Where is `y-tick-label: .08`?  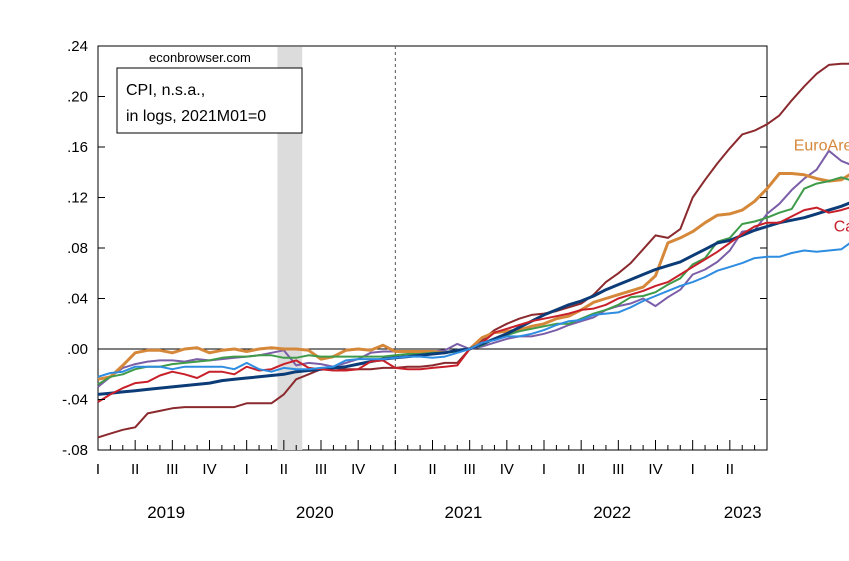
y-tick-label: .08 is located at coordinates (77, 248).